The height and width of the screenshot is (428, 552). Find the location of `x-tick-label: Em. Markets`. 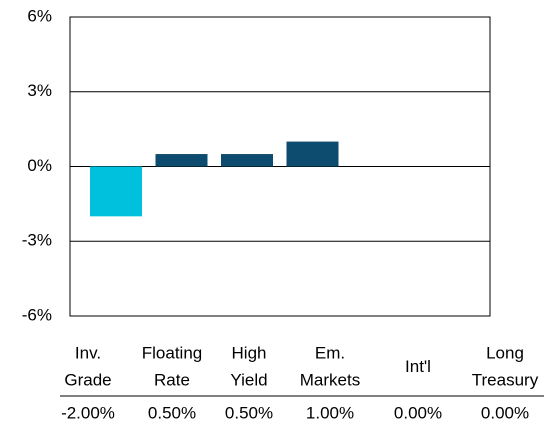

x-tick-label: Em. Markets is located at coordinates (330, 367).